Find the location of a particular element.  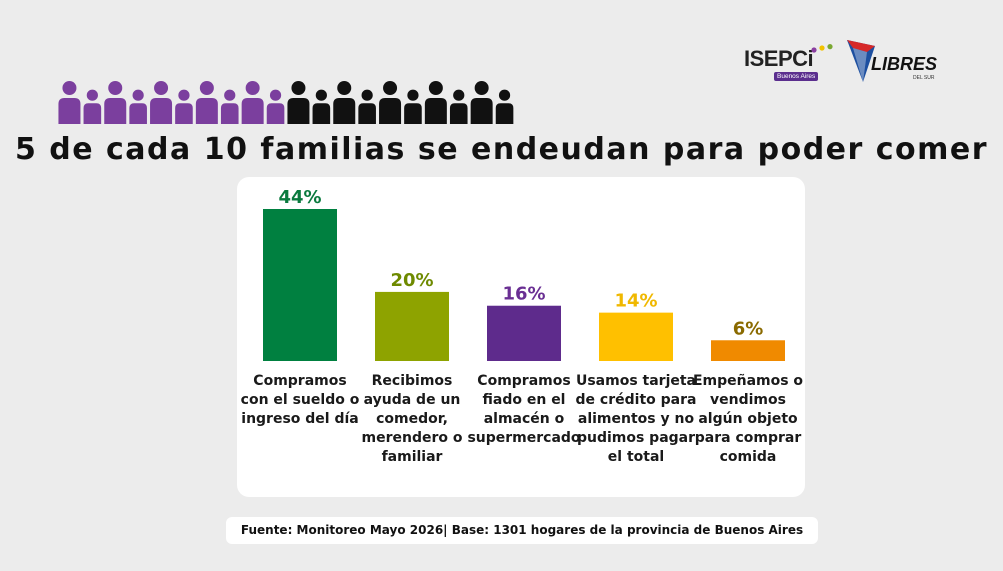

category-label-line: con el sueldo o is located at coordinates (300, 400).